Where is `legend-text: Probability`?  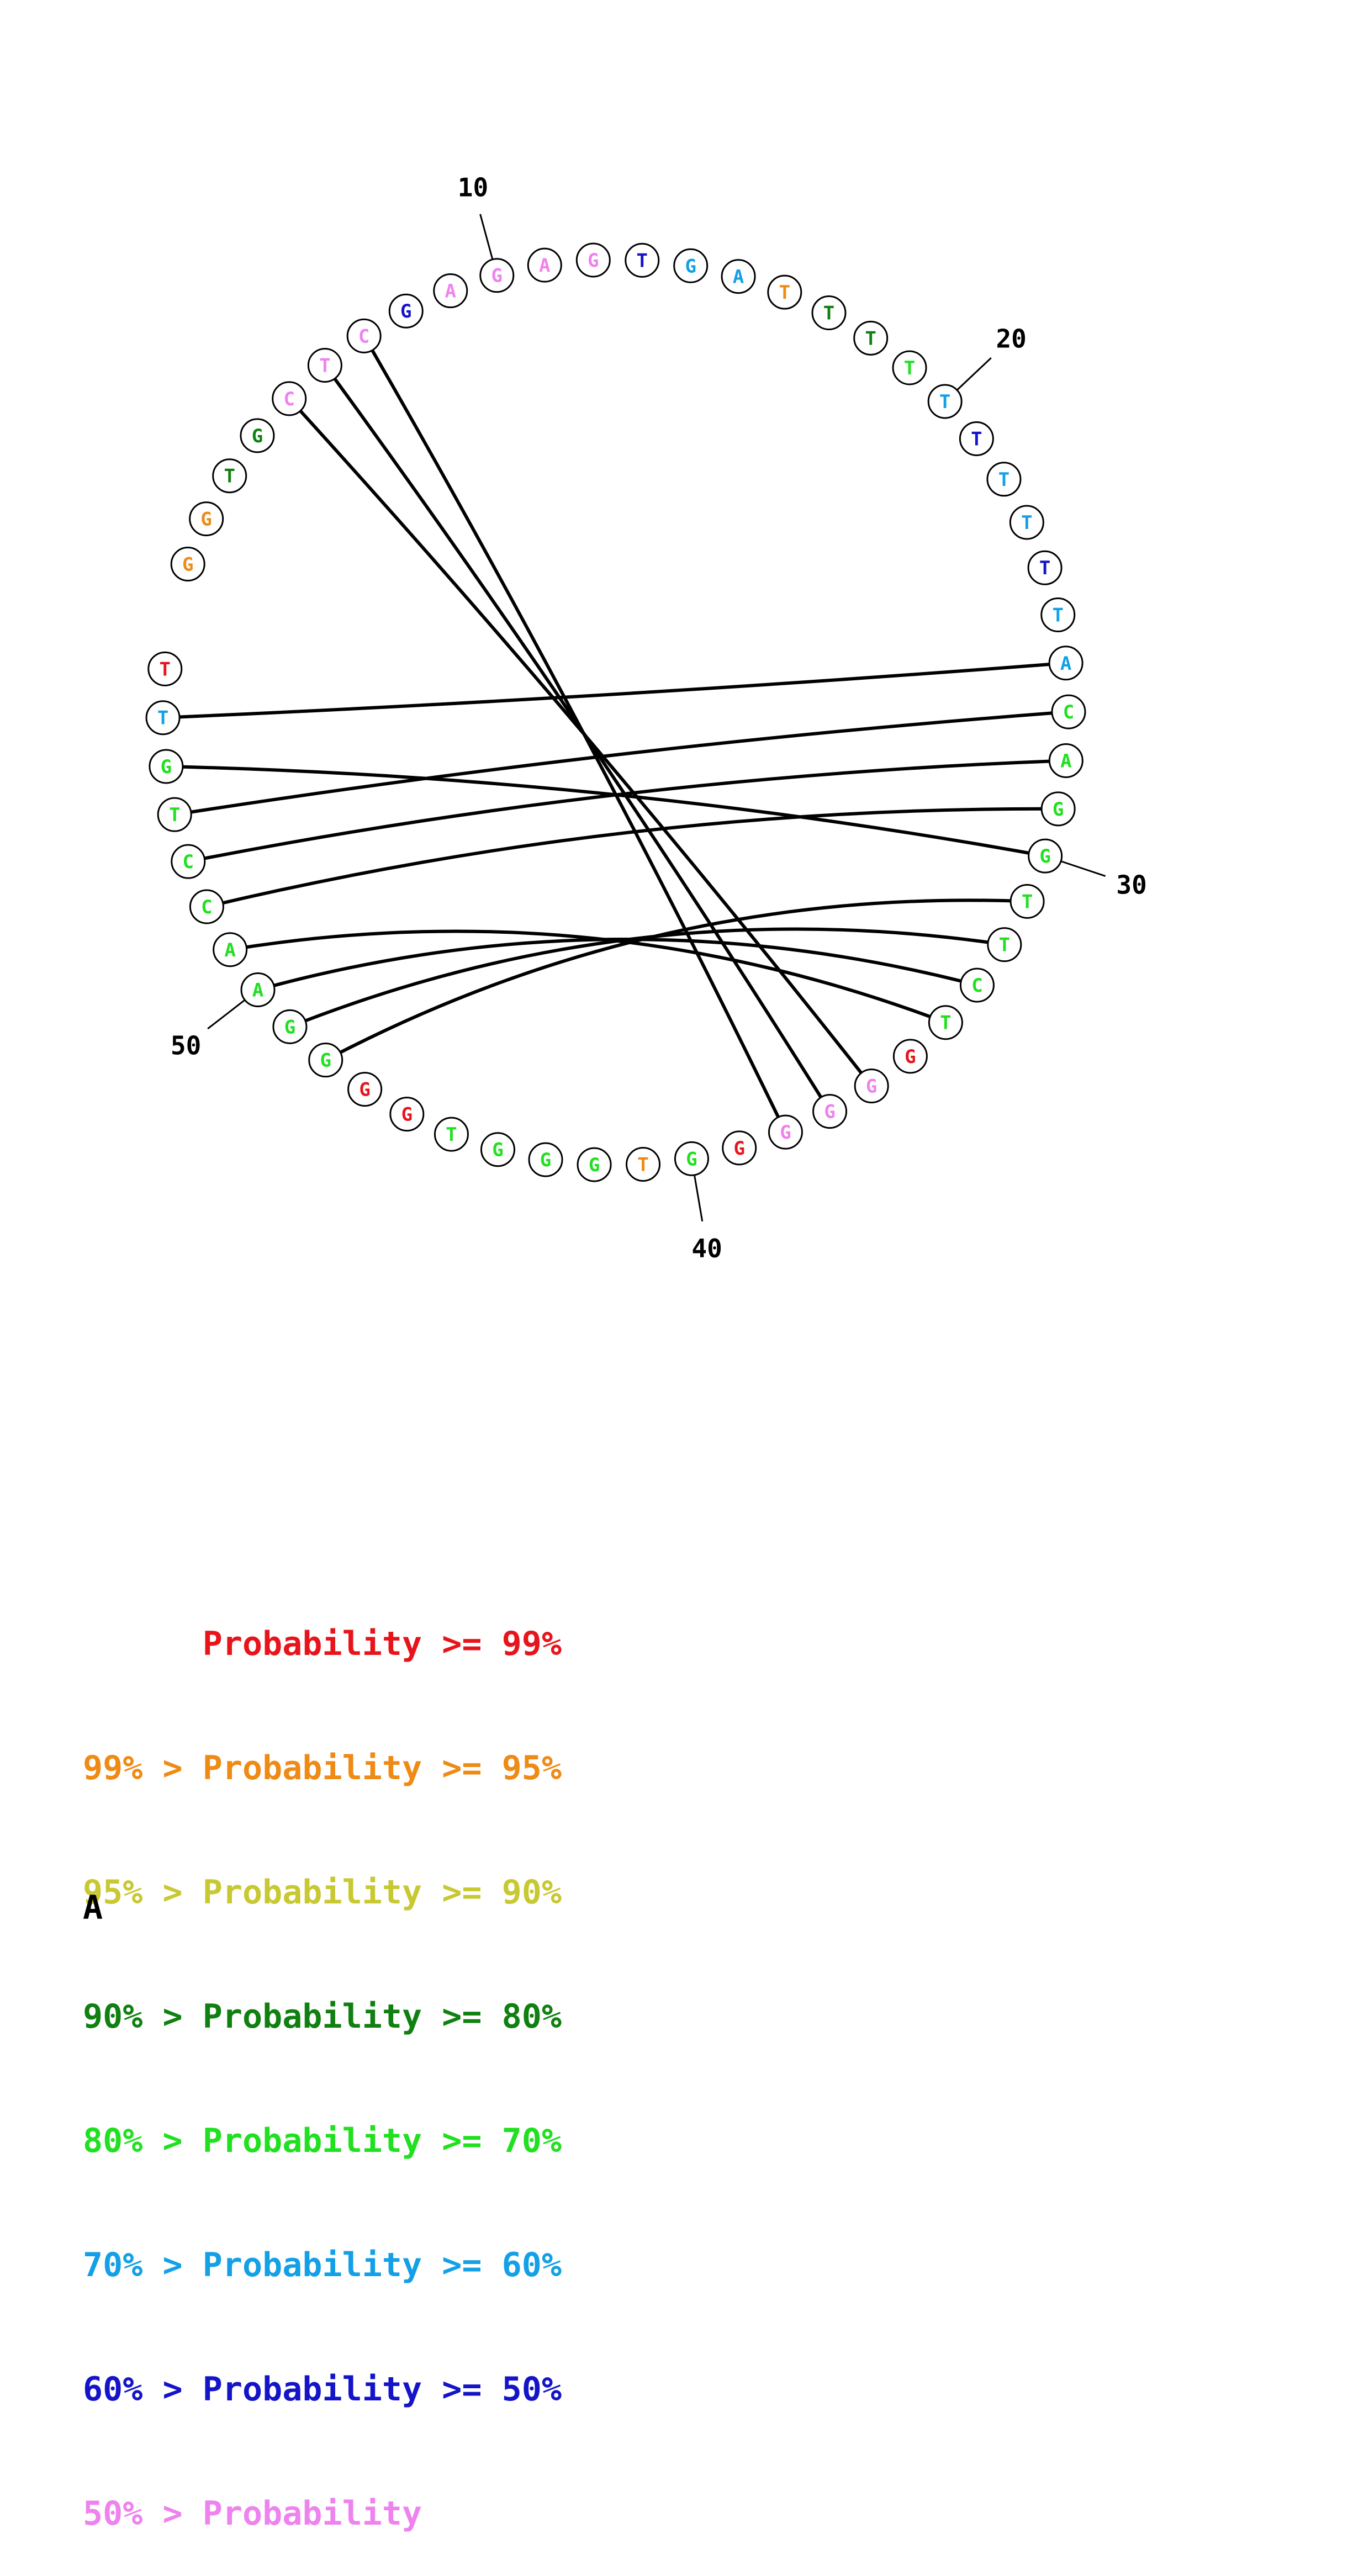 legend-text: Probability is located at coordinates (312, 2513).